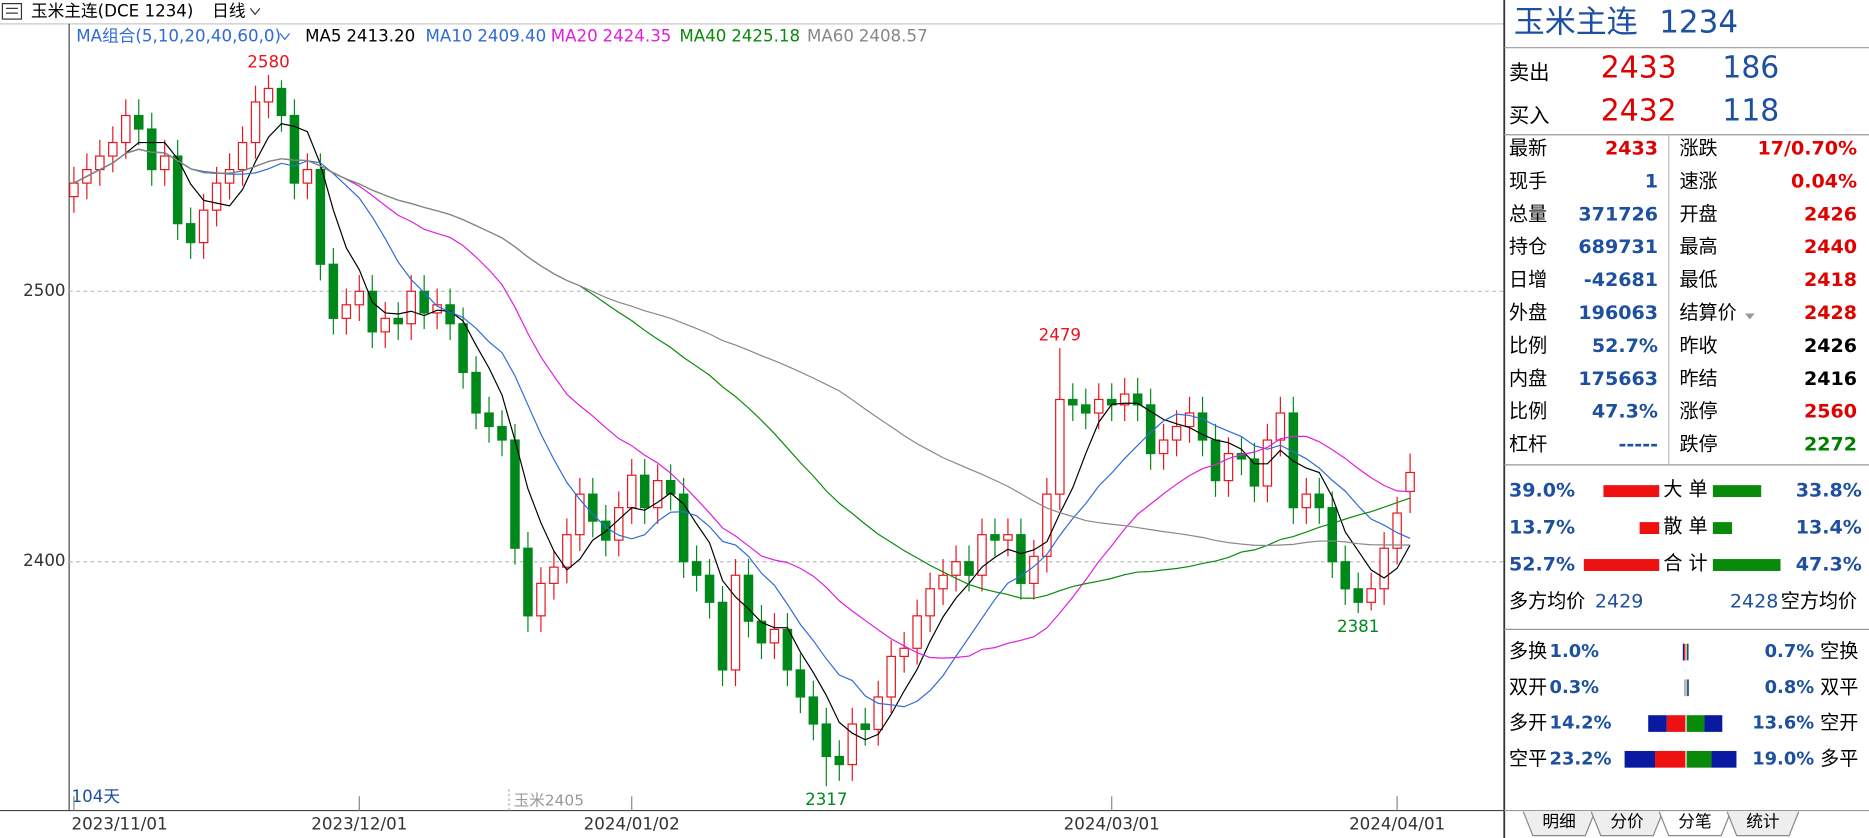 This screenshot has height=838, width=1869. Describe the element at coordinates (1625, 412) in the screenshot. I see `stat-value: 47.3%` at that location.